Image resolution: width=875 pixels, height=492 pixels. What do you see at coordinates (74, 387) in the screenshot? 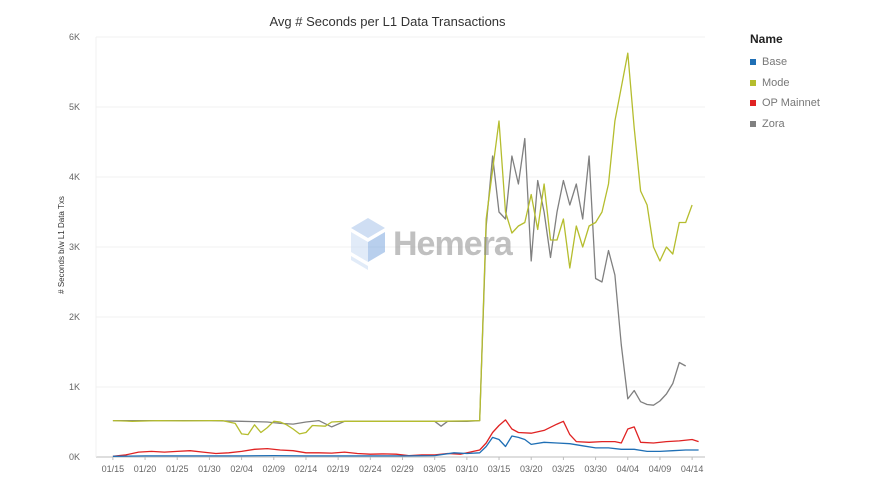
I see `y-tick-label: 1K` at bounding box center [74, 387].